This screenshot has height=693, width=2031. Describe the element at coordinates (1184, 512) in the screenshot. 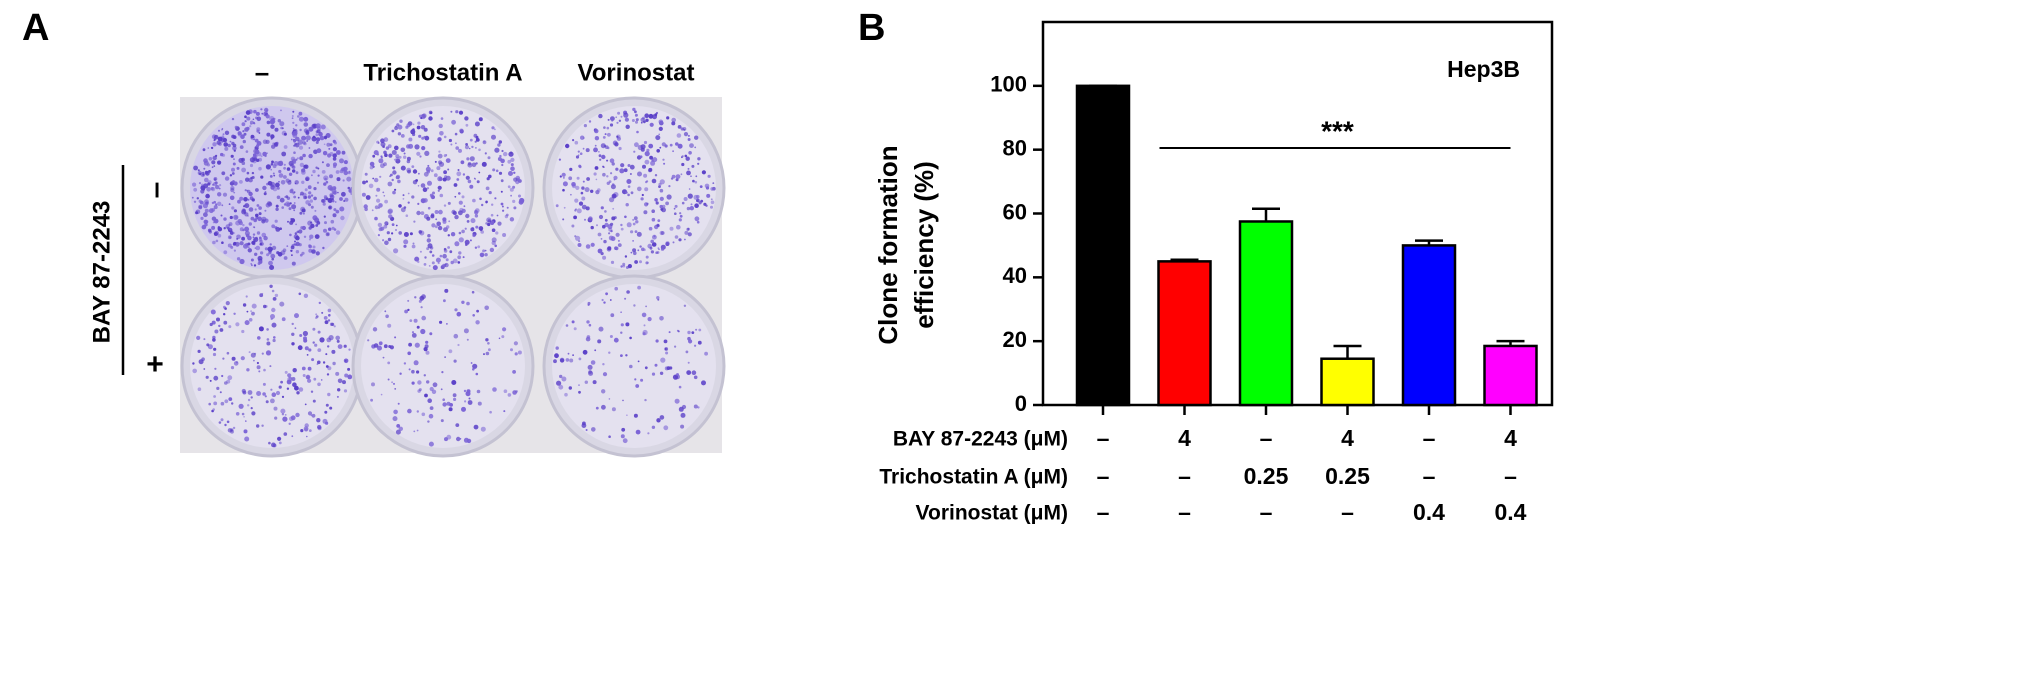

I see `condition-value: –` at that location.